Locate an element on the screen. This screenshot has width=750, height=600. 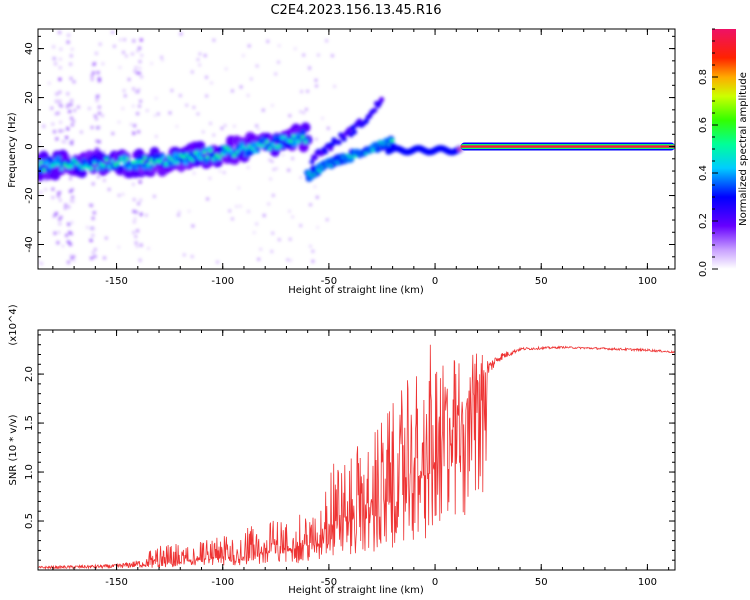
second-ridge-core is located at coordinates (392, 141).